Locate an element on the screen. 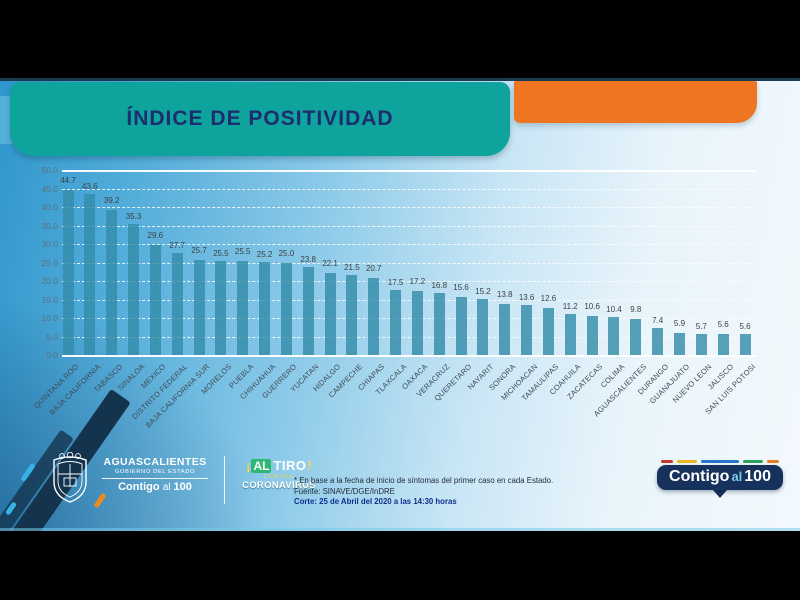  bar-value-label: 5.7 is located at coordinates (701, 326).